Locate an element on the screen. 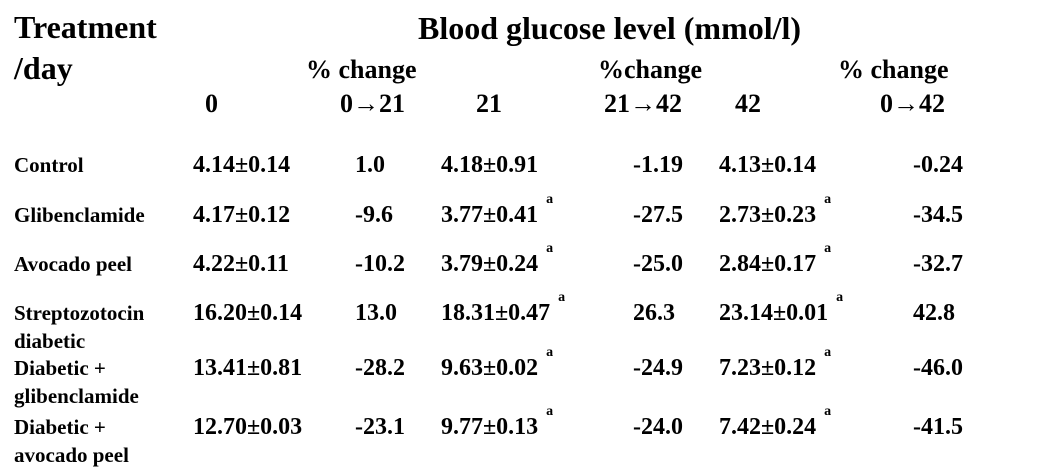  cell-day0-value: 13.41±0.81 is located at coordinates (248, 368).